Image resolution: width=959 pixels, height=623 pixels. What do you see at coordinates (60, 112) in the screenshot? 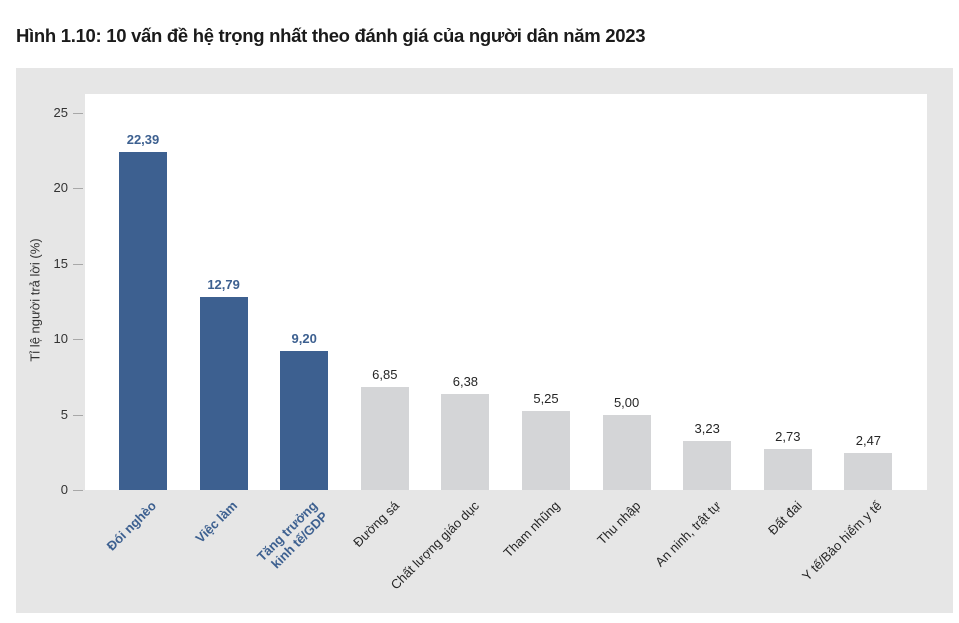
I see `y-tick-label: 25` at bounding box center [60, 112].